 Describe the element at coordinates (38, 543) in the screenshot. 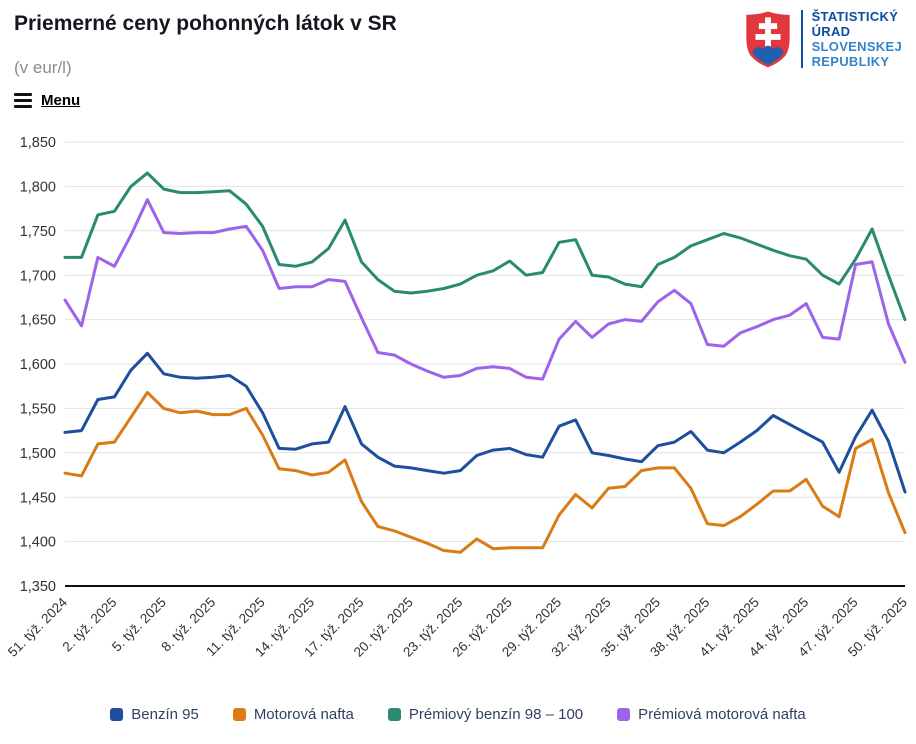

I see `y-axis-label: 1,400` at that location.